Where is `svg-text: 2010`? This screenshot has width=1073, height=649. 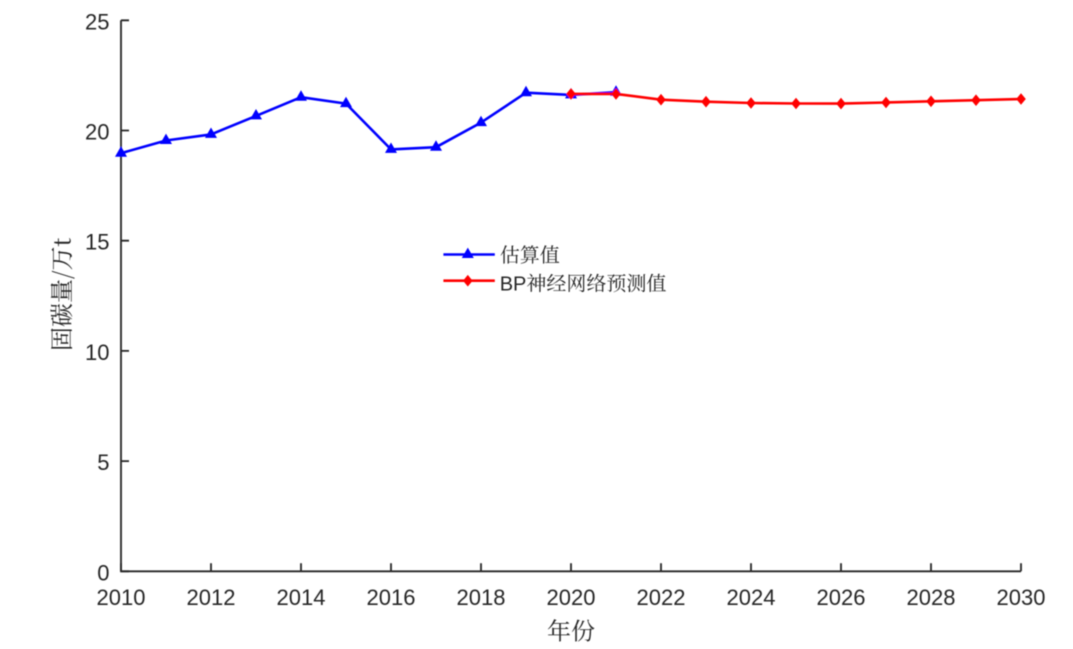
svg-text: 2010 is located at coordinates (121, 597).